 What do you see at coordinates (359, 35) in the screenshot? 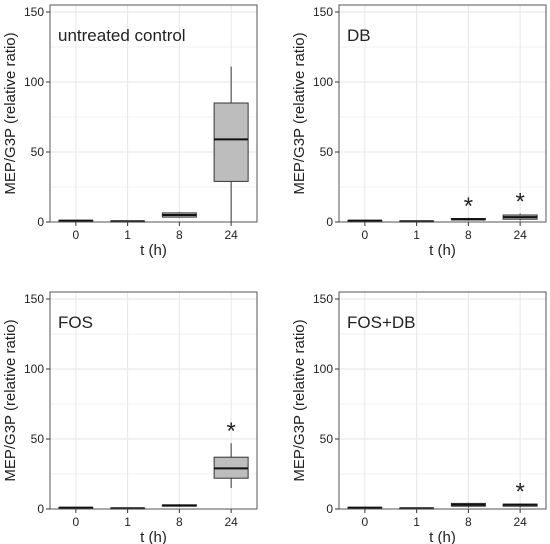
I see `panel-title: DB` at bounding box center [359, 35].